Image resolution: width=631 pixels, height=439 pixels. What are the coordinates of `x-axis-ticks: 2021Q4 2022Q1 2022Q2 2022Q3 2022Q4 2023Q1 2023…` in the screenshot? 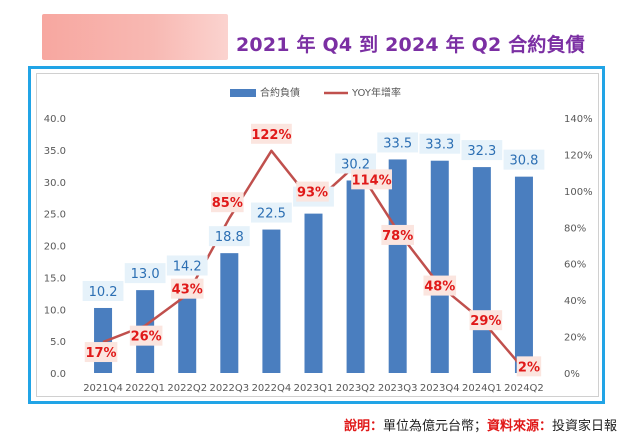 It's located at (313, 388).